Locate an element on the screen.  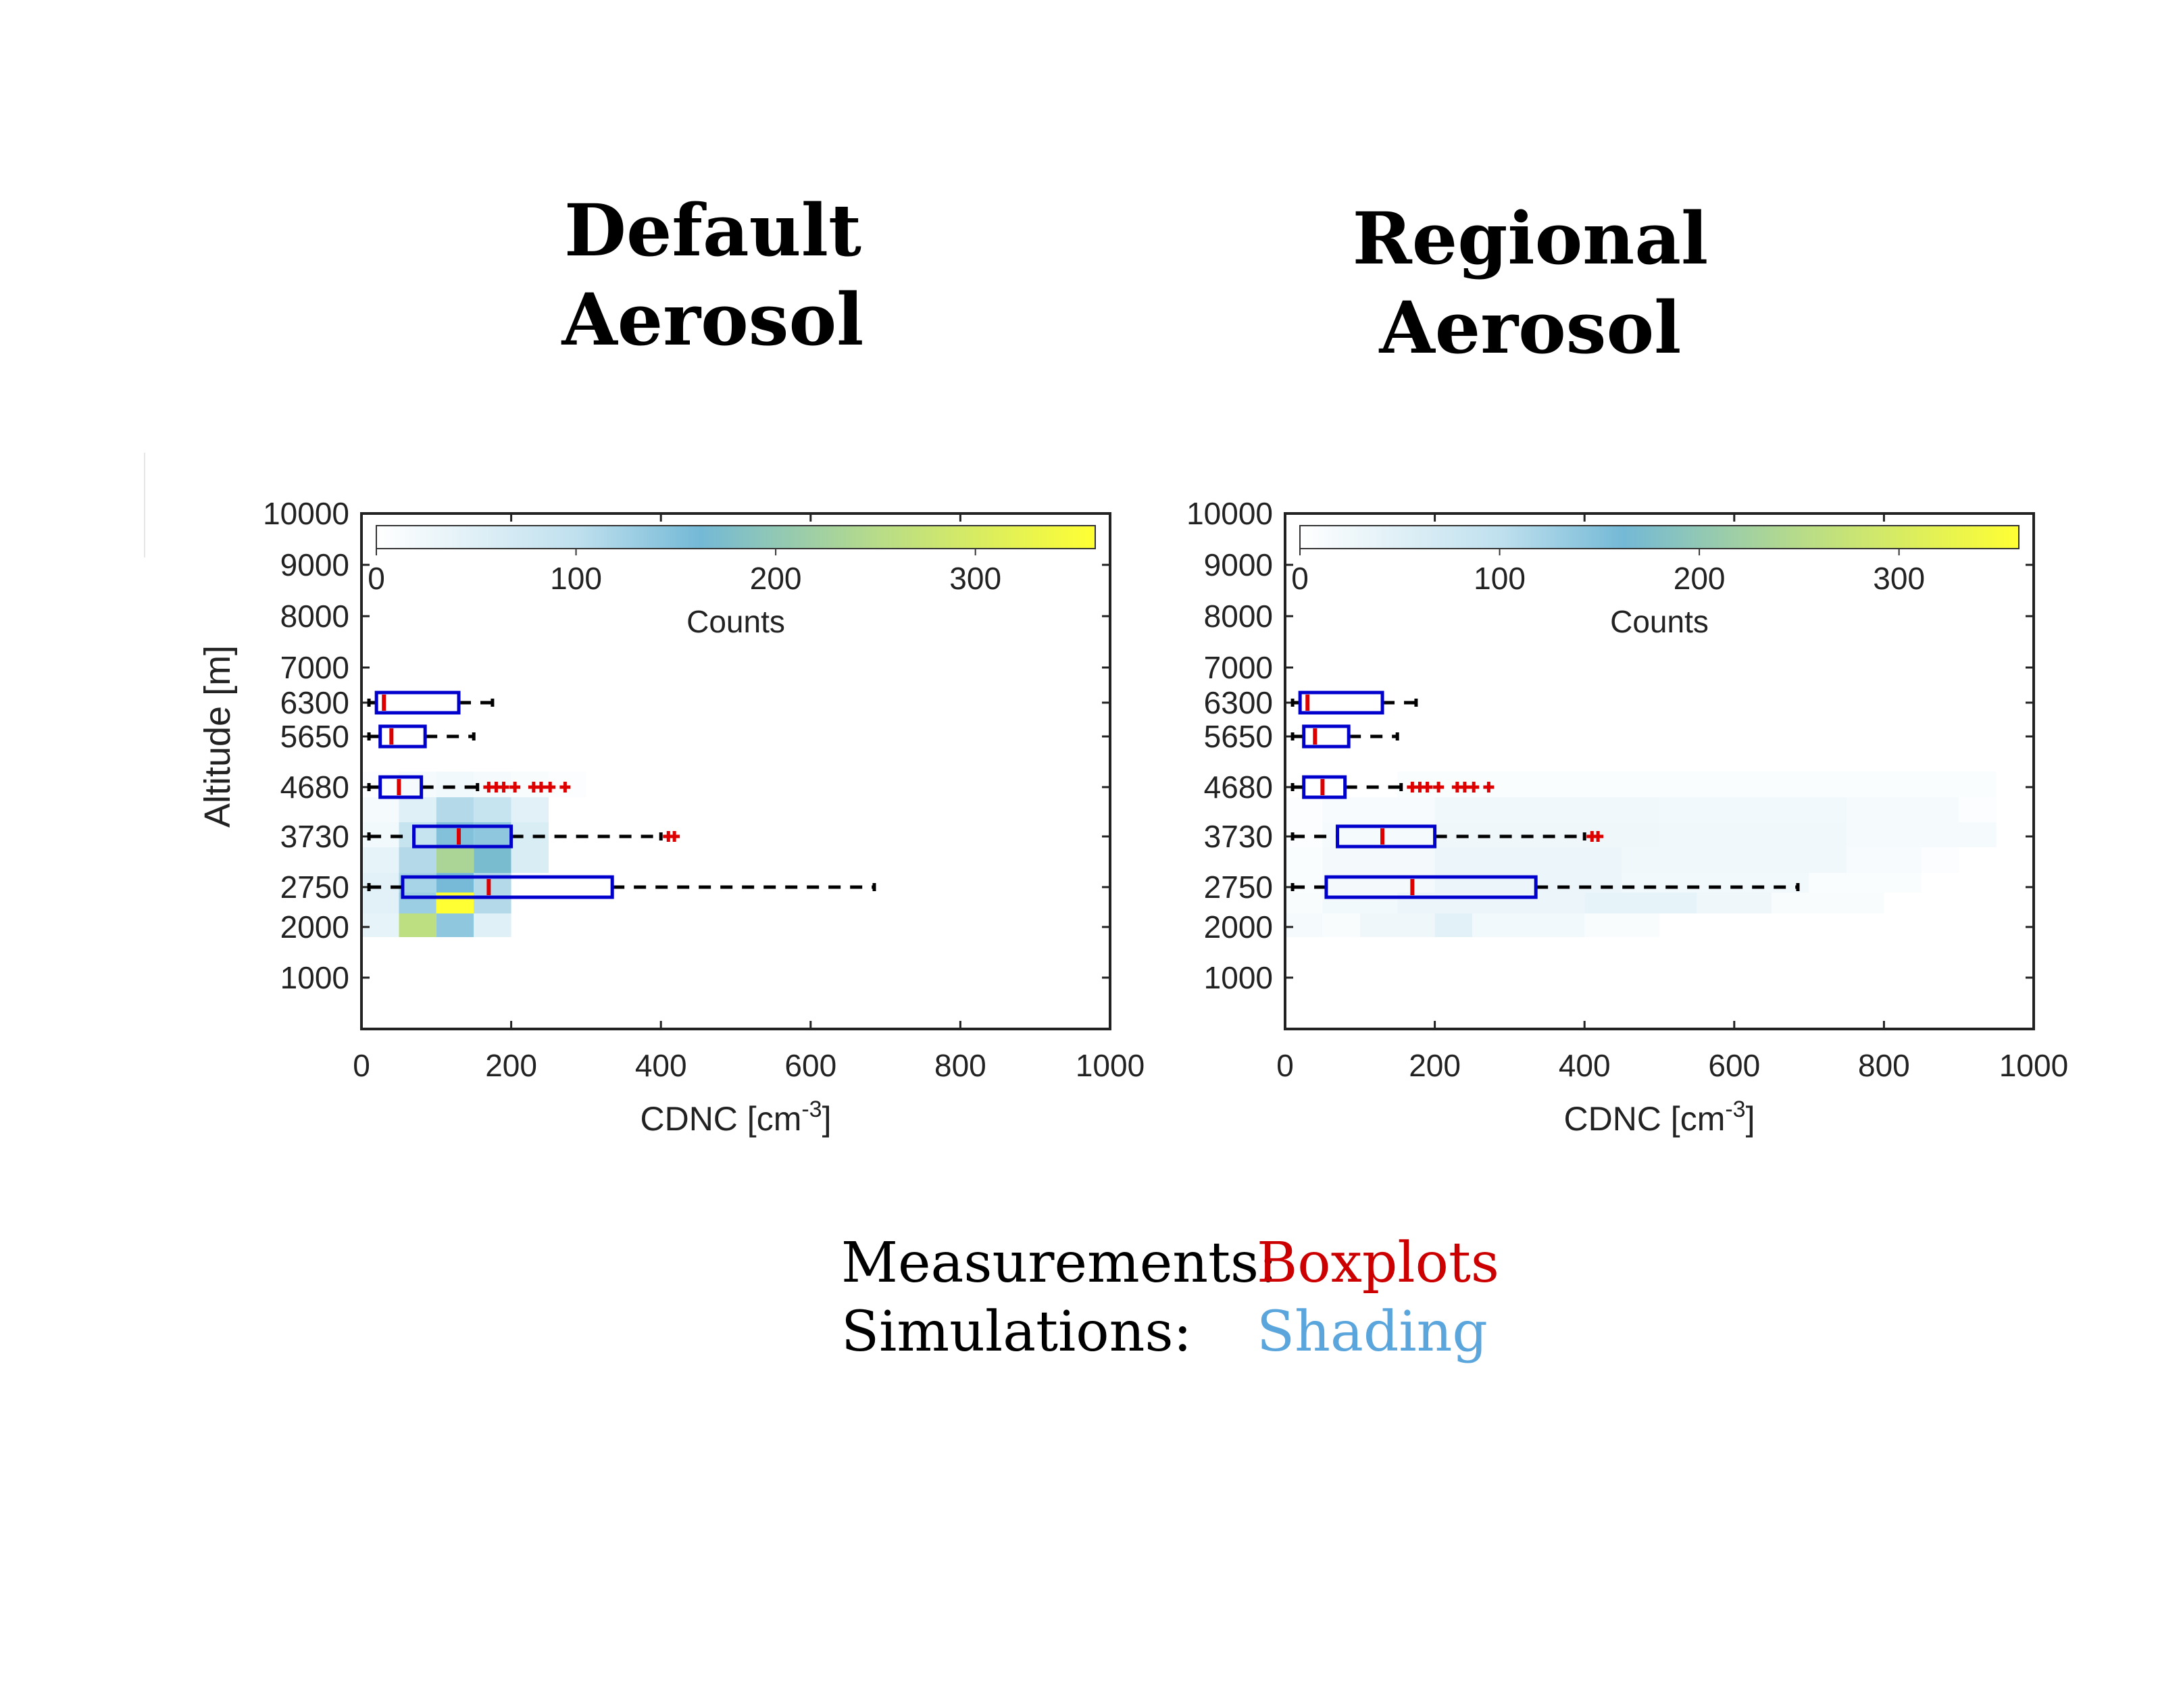
measurements-label: Measurements: is located at coordinates (1059, 1263).